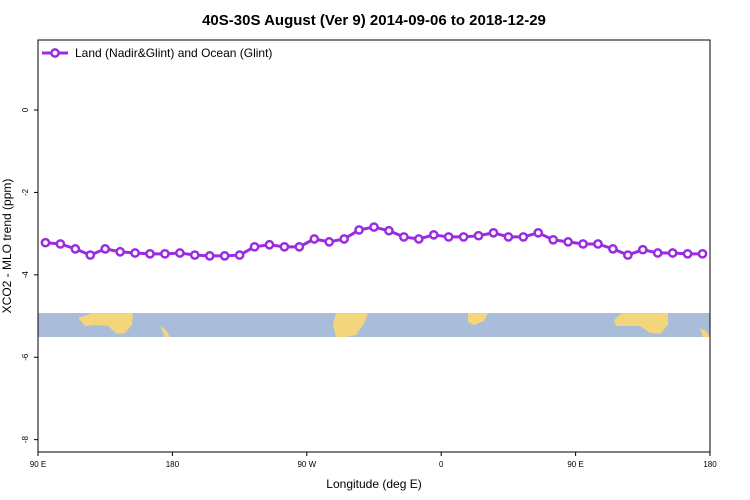 The image size is (750, 500). What do you see at coordinates (25, 357) in the screenshot?
I see `y-tick-label: -6` at bounding box center [25, 357].